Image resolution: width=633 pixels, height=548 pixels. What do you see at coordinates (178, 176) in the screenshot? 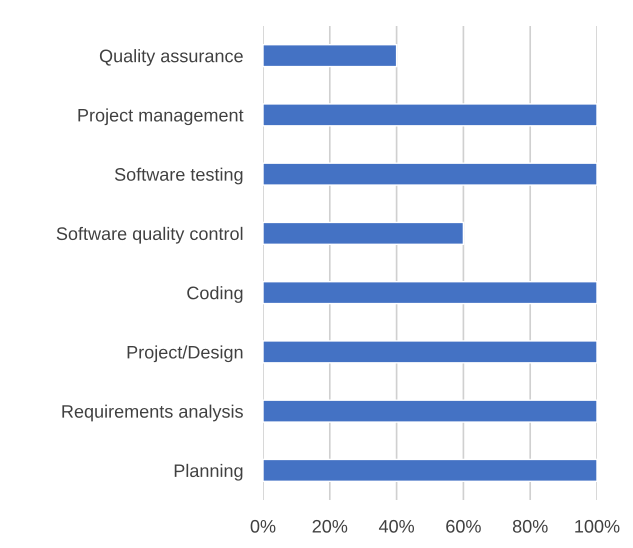
I see `y-tick-label: Software testing` at bounding box center [178, 176].